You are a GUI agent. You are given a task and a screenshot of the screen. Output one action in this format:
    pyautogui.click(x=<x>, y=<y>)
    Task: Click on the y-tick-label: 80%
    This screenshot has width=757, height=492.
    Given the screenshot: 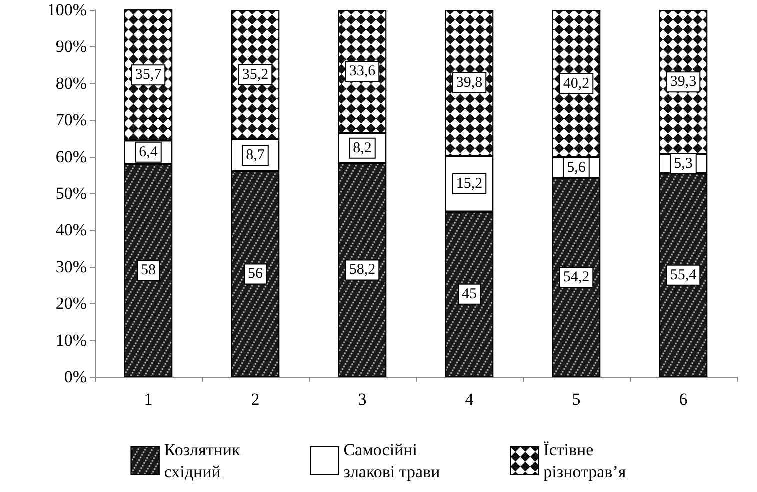 What is the action you would take?
    pyautogui.click(x=71, y=83)
    